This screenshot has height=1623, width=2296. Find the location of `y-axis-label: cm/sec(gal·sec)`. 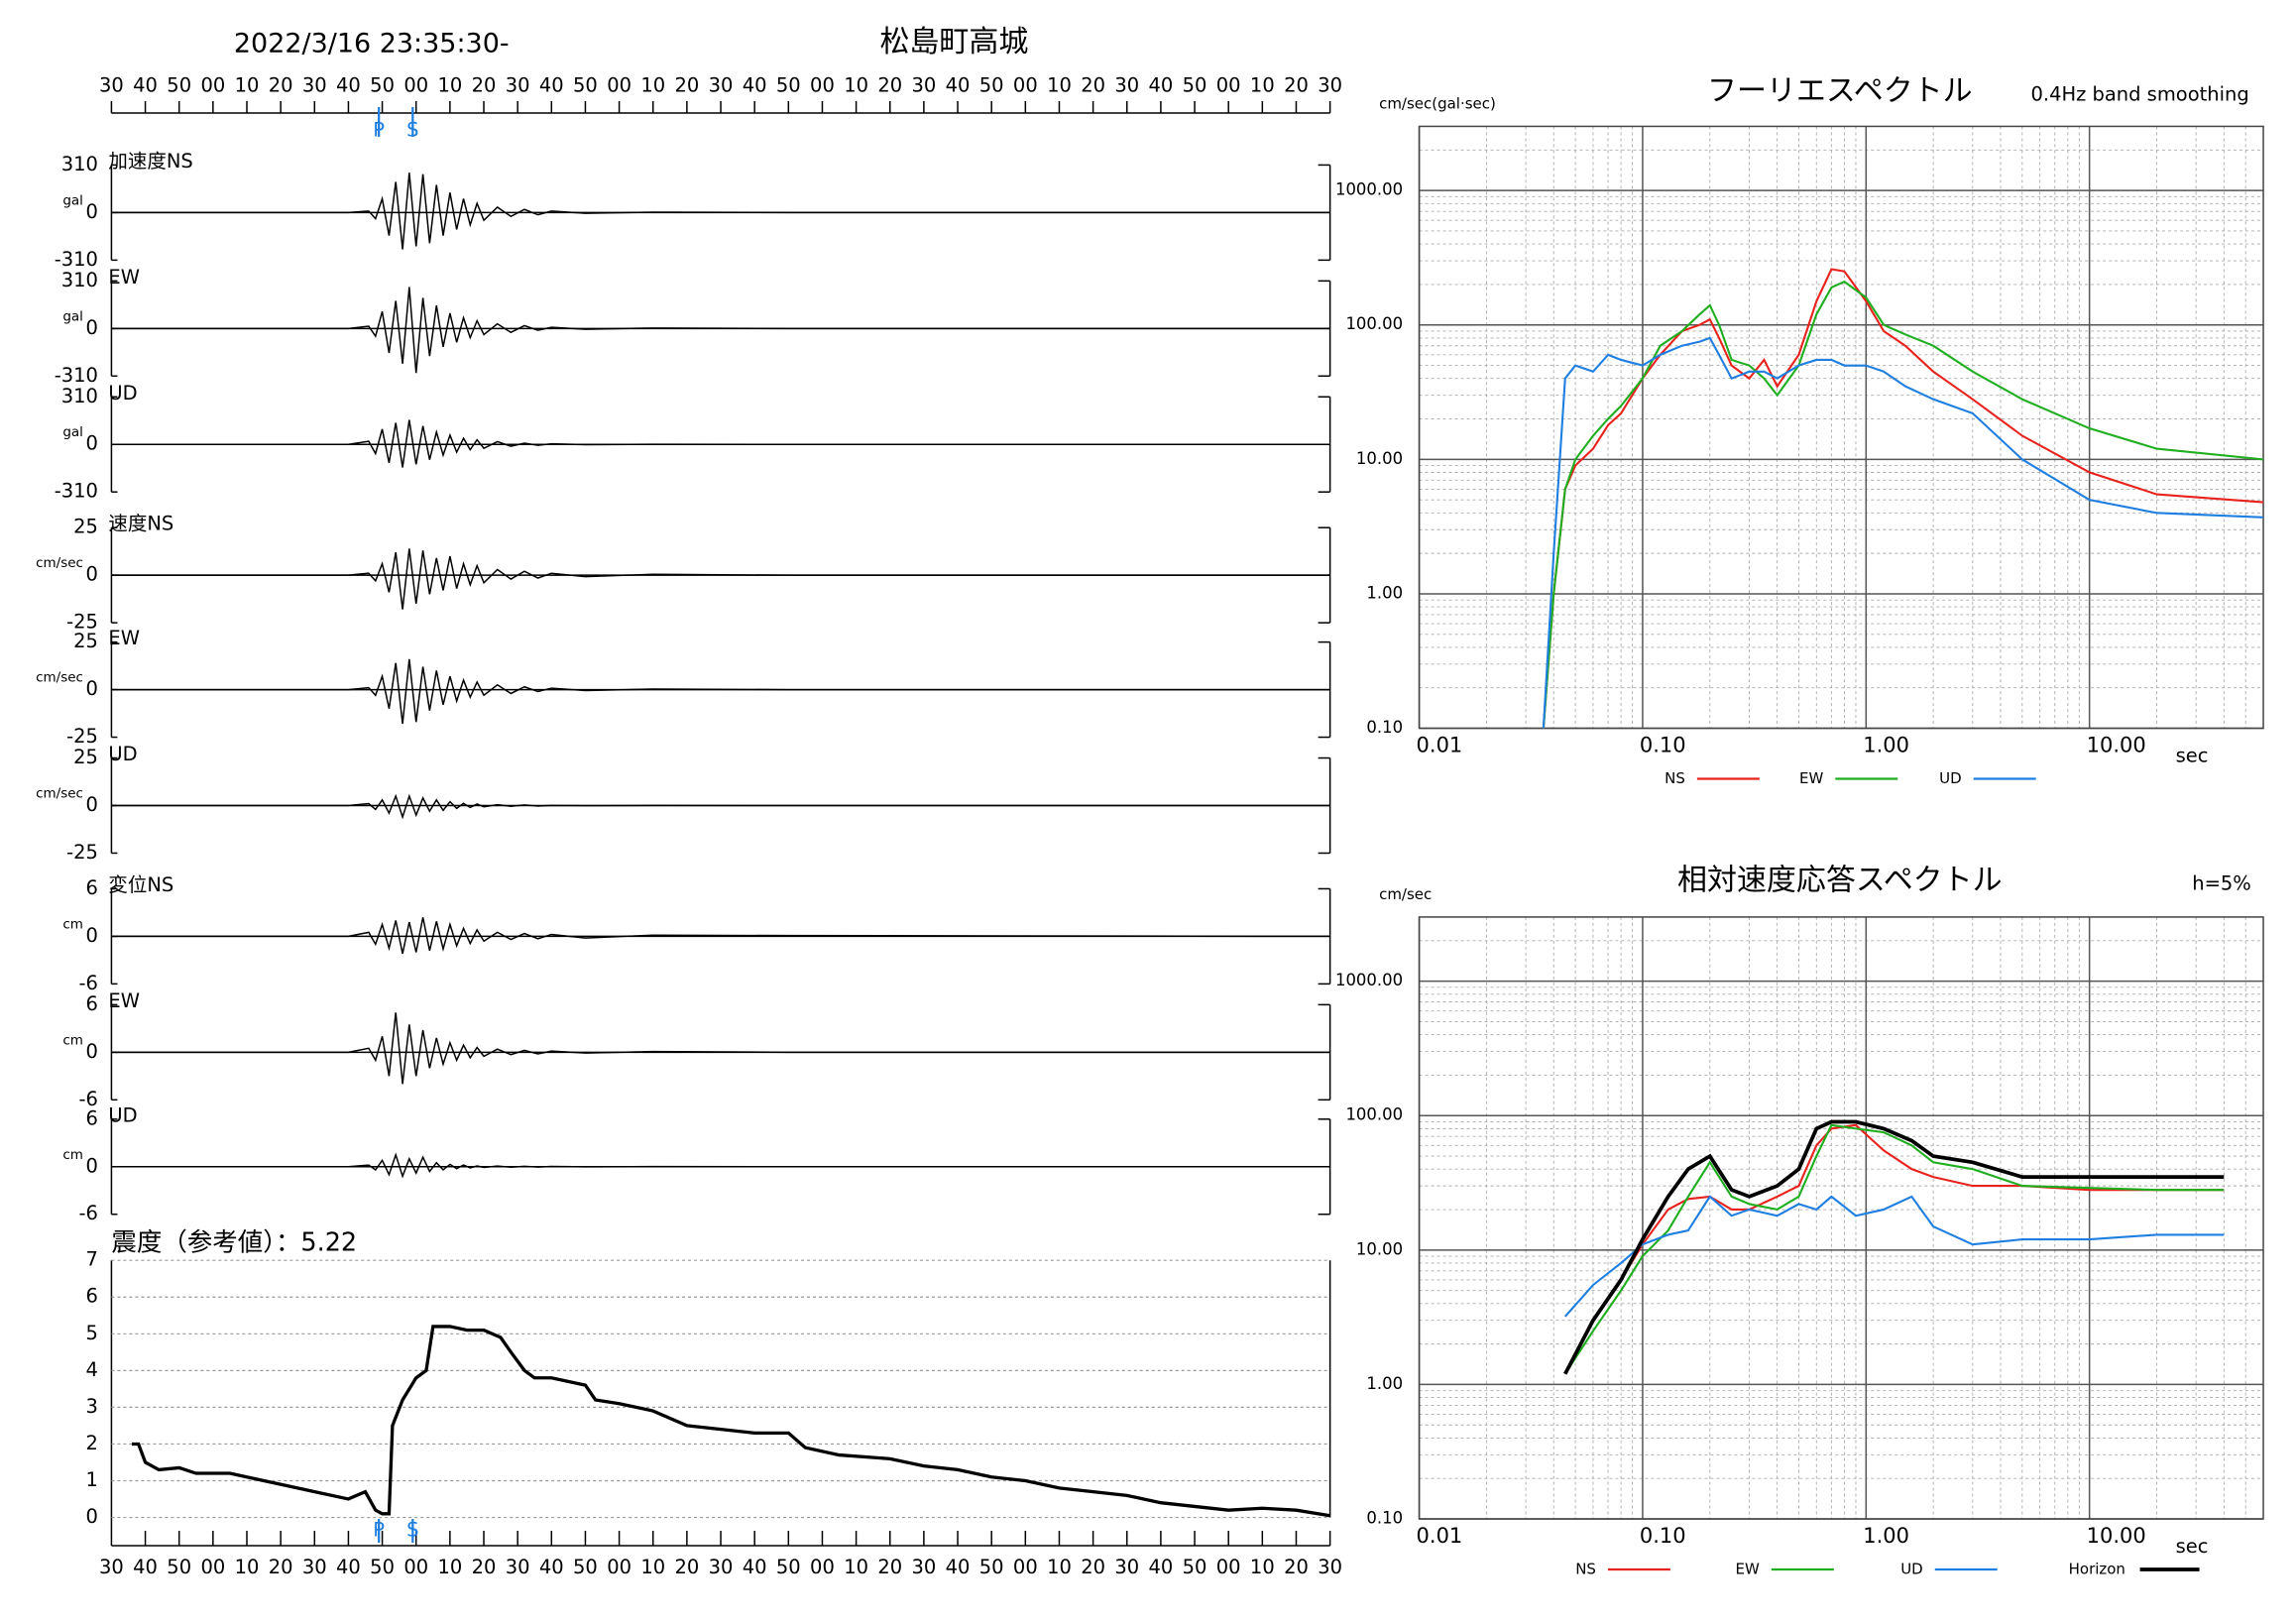

y-axis-label: cm/sec(gal·sec) is located at coordinates (1438, 103).